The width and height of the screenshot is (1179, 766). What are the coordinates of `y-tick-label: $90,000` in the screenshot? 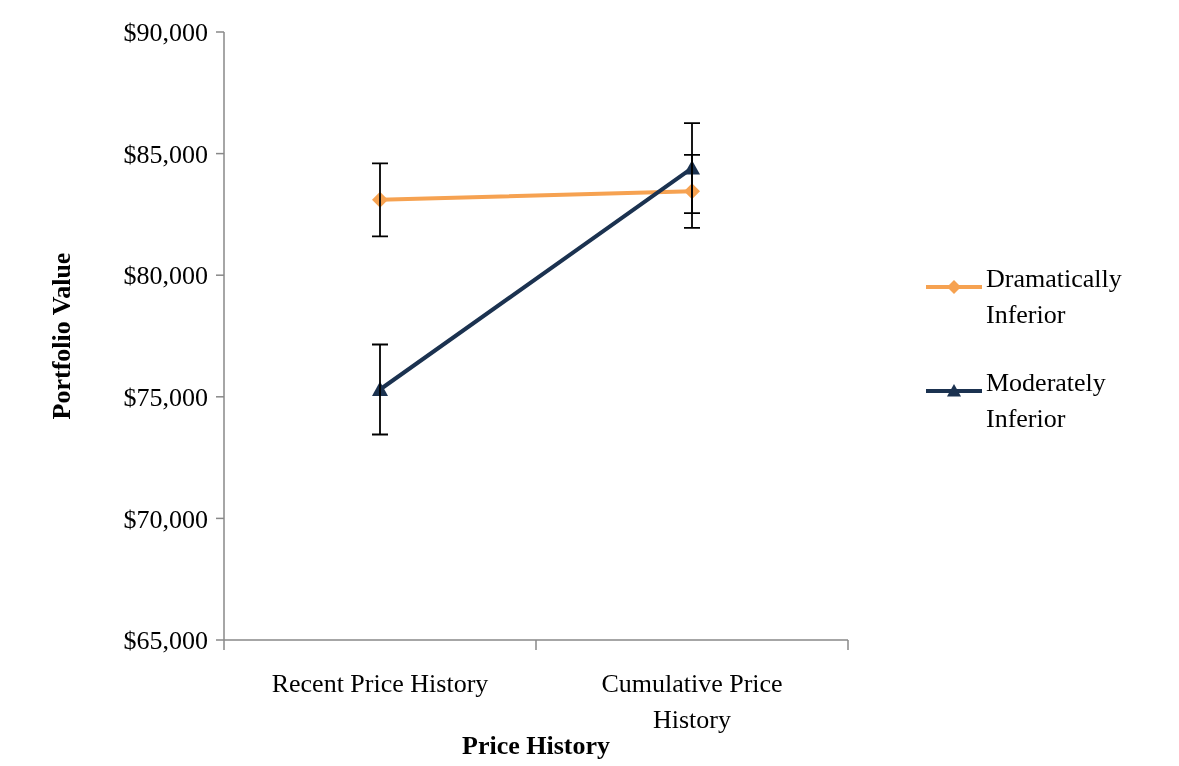 It's located at (165, 33).